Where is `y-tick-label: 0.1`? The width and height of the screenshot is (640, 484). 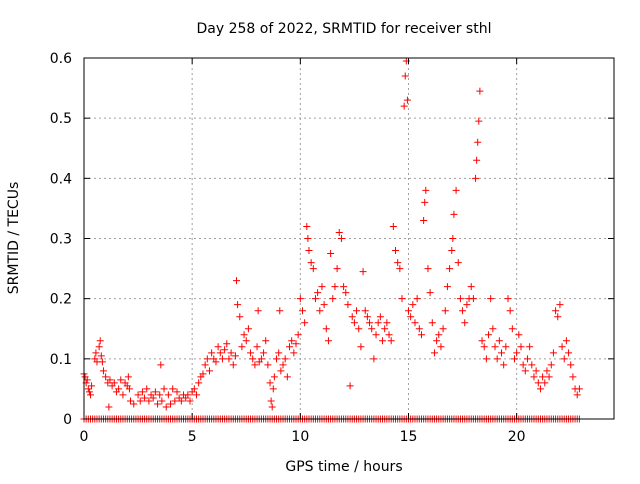
y-tick-label: 0.1 is located at coordinates (61, 360).